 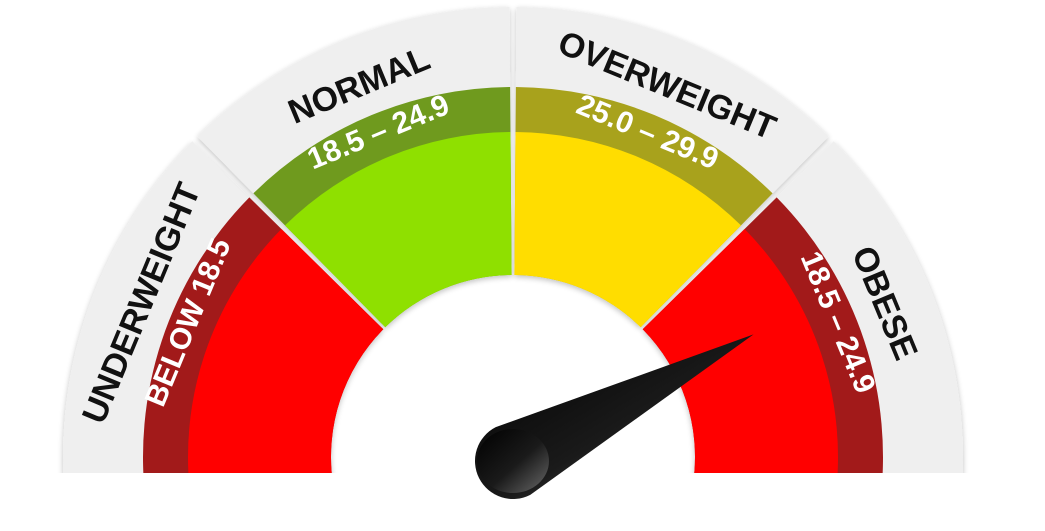 I want to click on needle, so click(x=614, y=416).